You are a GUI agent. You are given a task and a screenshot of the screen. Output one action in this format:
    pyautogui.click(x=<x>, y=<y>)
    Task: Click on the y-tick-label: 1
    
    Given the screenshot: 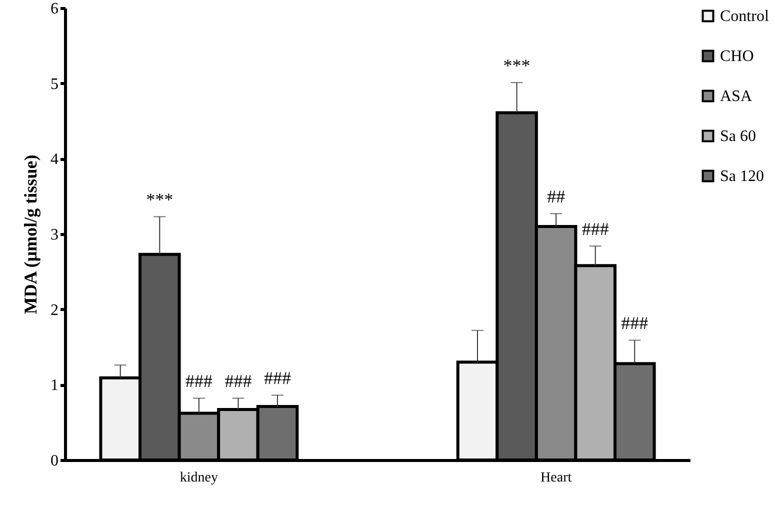 What is the action you would take?
    pyautogui.click(x=54, y=385)
    